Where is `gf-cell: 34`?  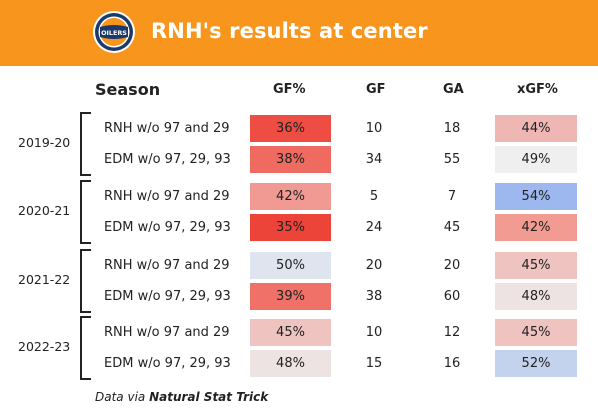
gf-cell: 34 is located at coordinates (374, 159).